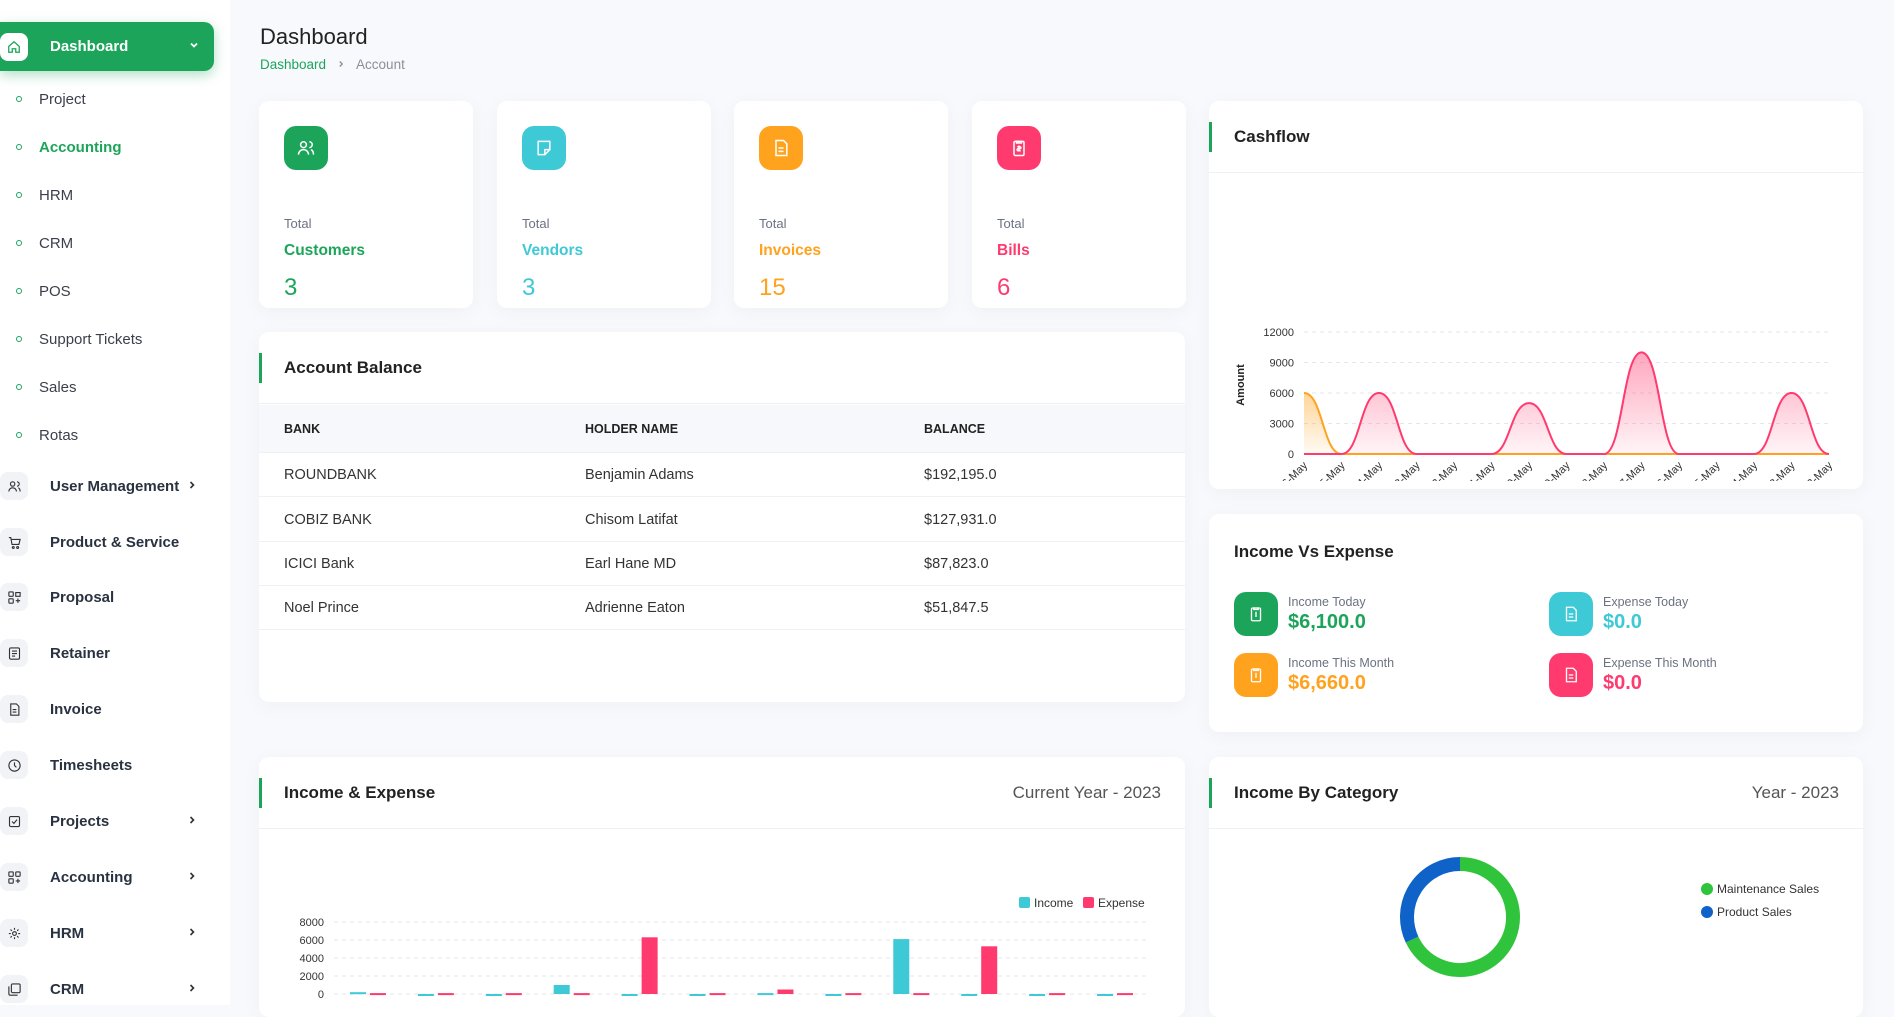 The width and height of the screenshot is (1894, 1017). I want to click on file-icon, so click(1571, 614).